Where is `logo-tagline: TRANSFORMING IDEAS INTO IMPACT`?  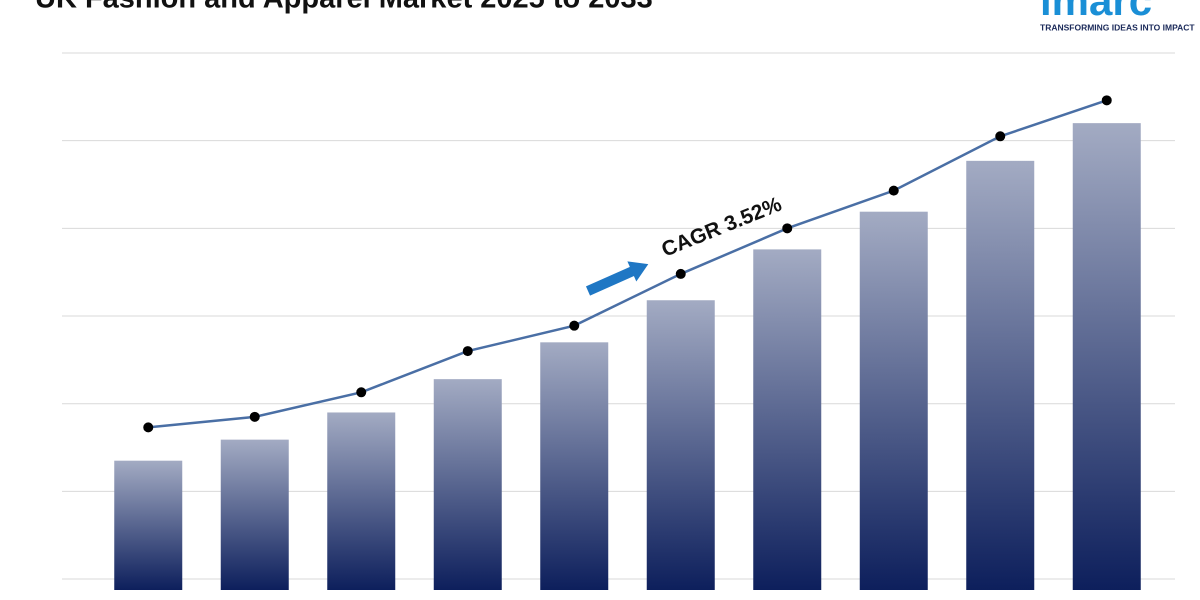
logo-tagline: TRANSFORMING IDEAS INTO IMPACT is located at coordinates (1117, 27).